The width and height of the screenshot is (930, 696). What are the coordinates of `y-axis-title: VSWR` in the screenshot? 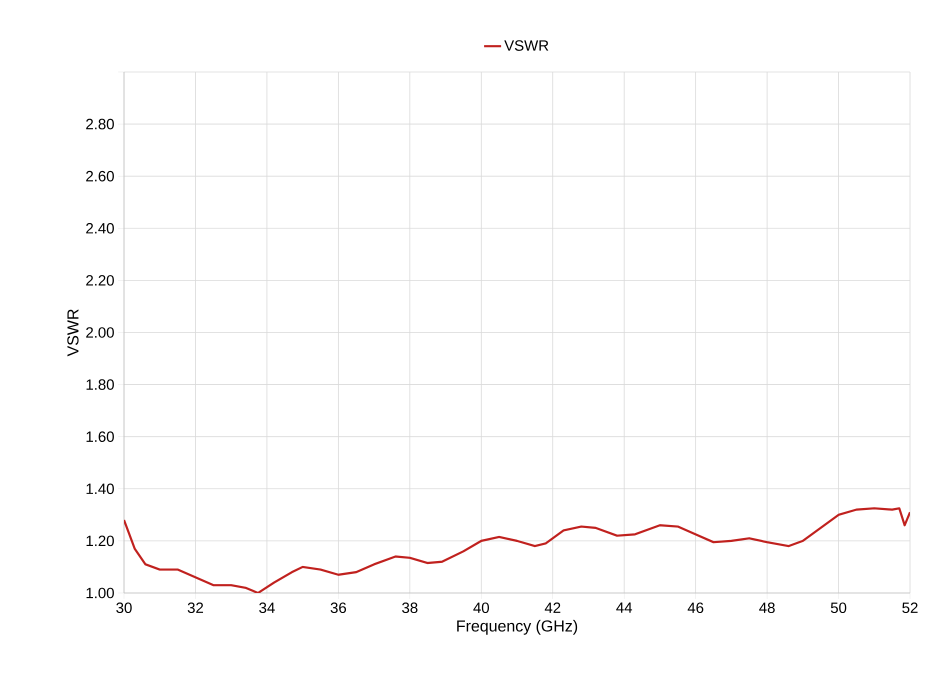 It's located at (73, 332).